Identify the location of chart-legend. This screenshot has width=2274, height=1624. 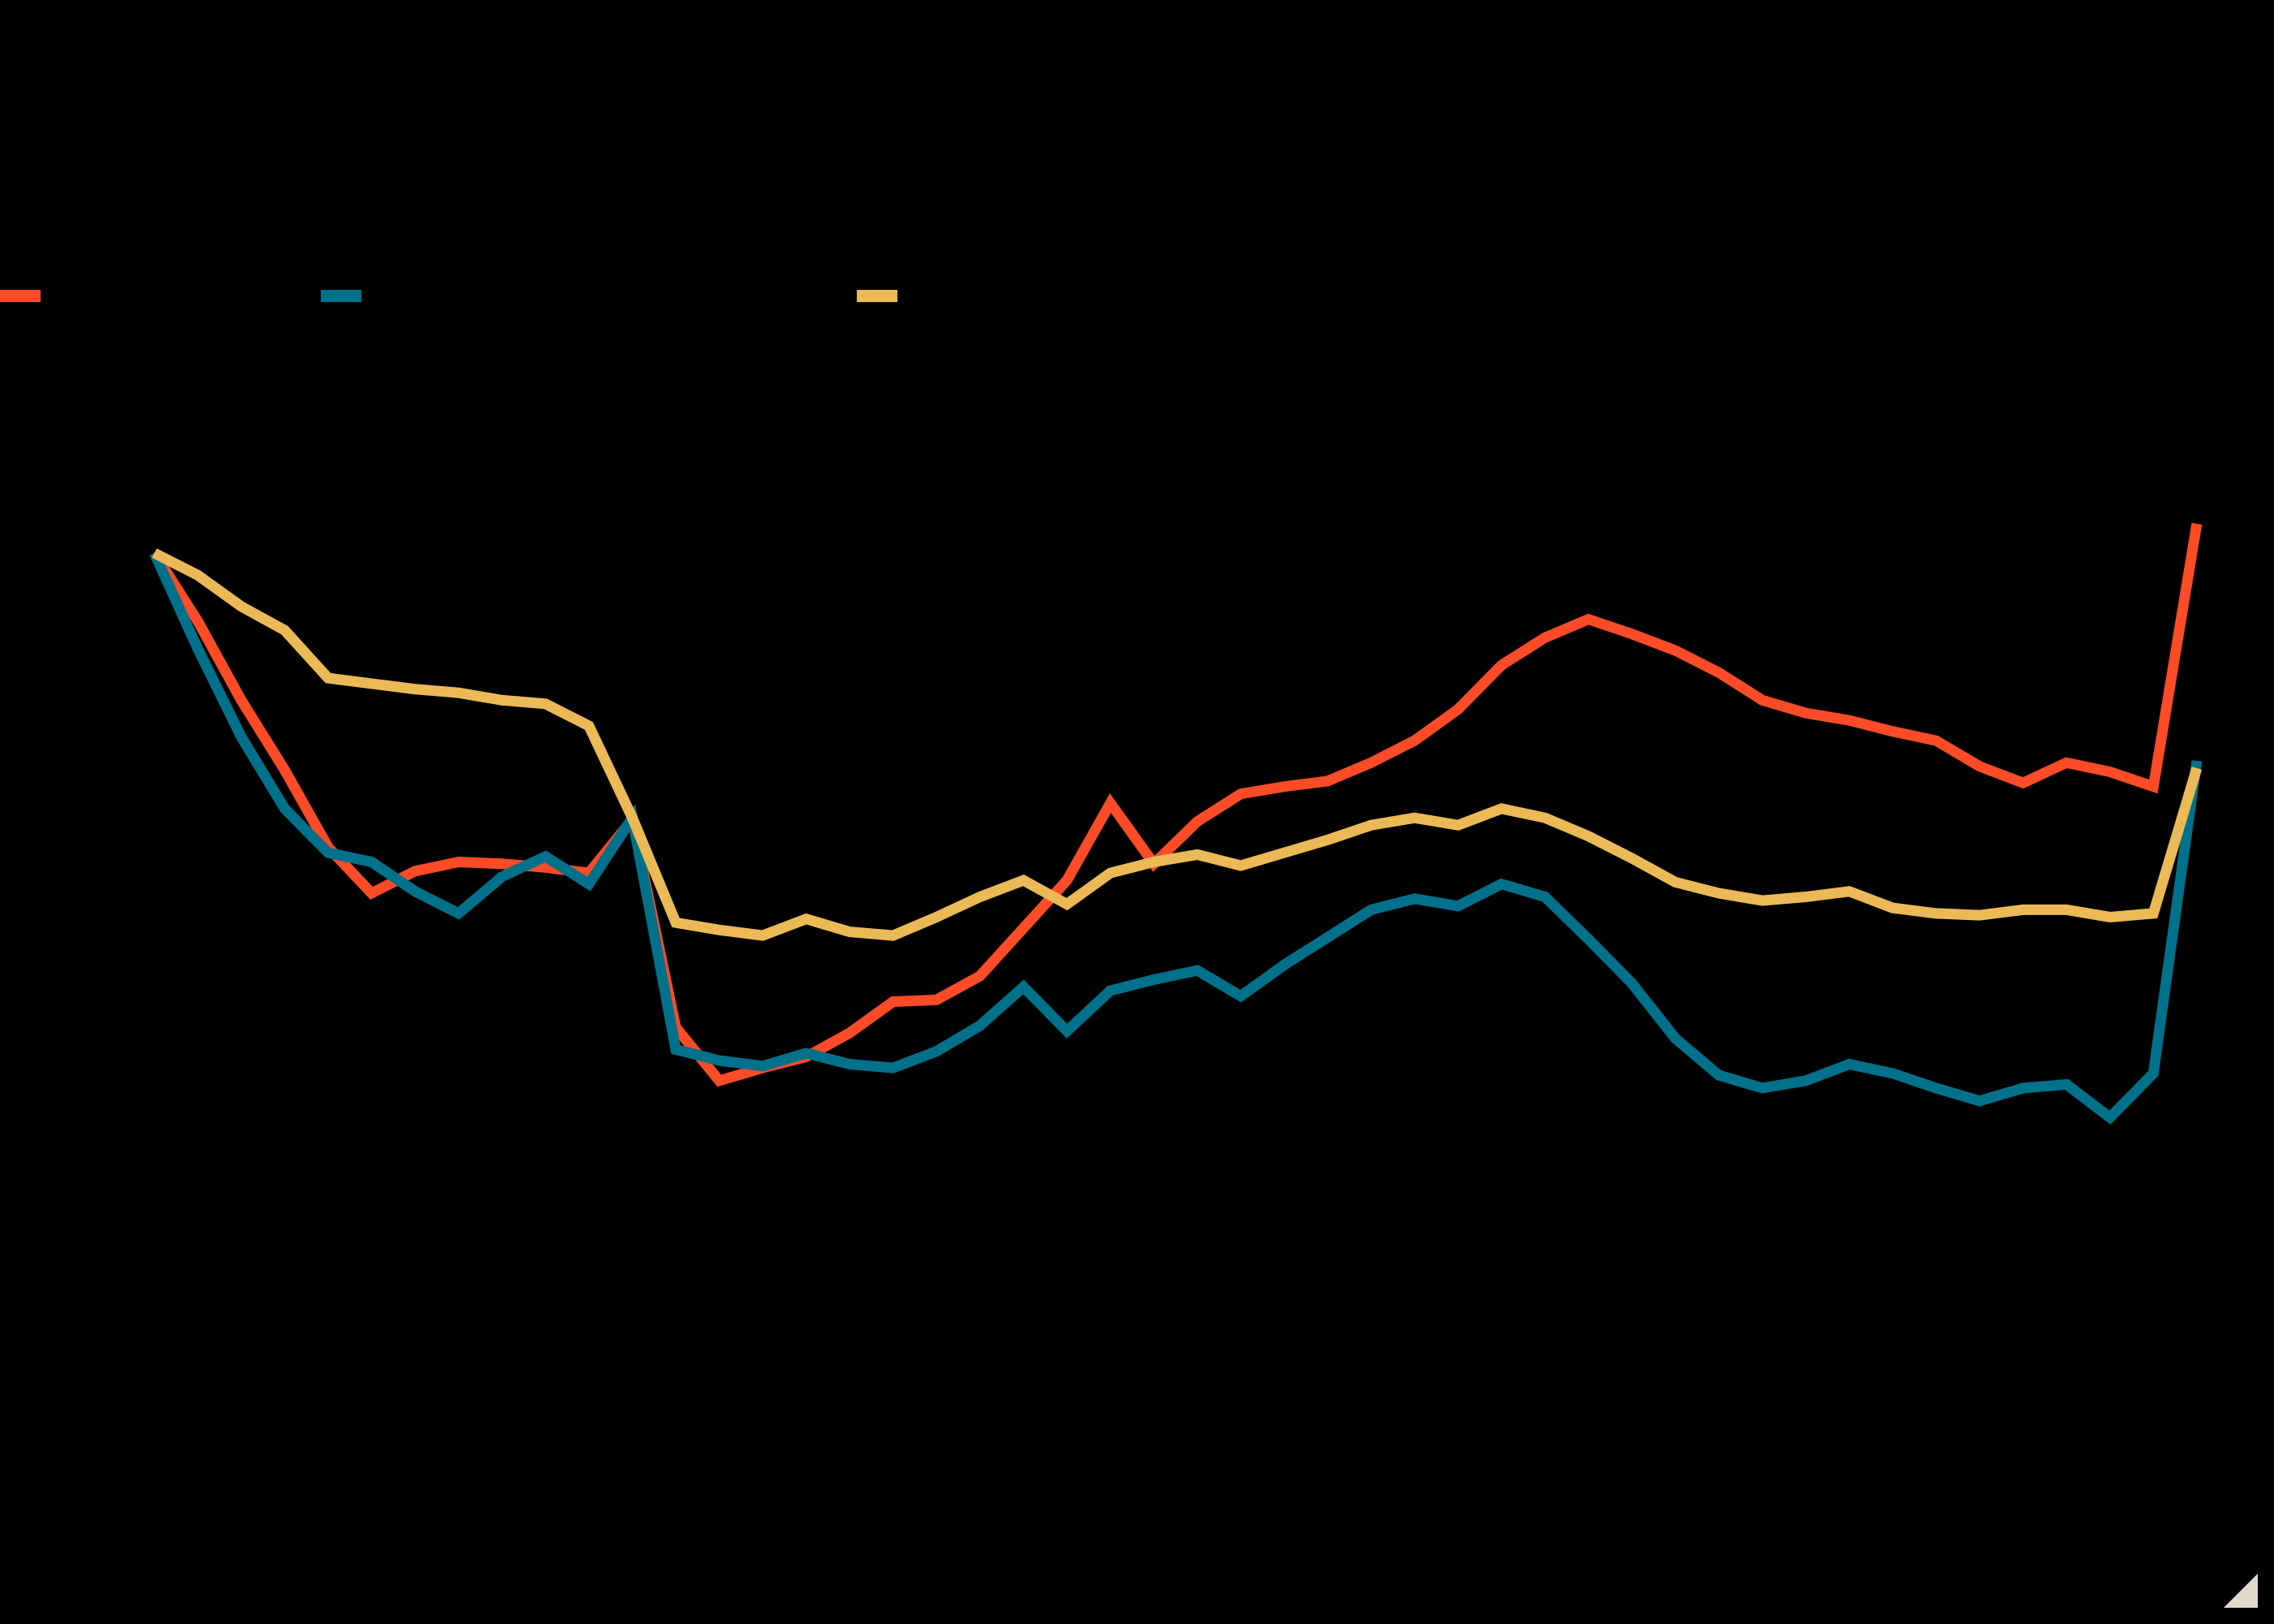
(1096, 295).